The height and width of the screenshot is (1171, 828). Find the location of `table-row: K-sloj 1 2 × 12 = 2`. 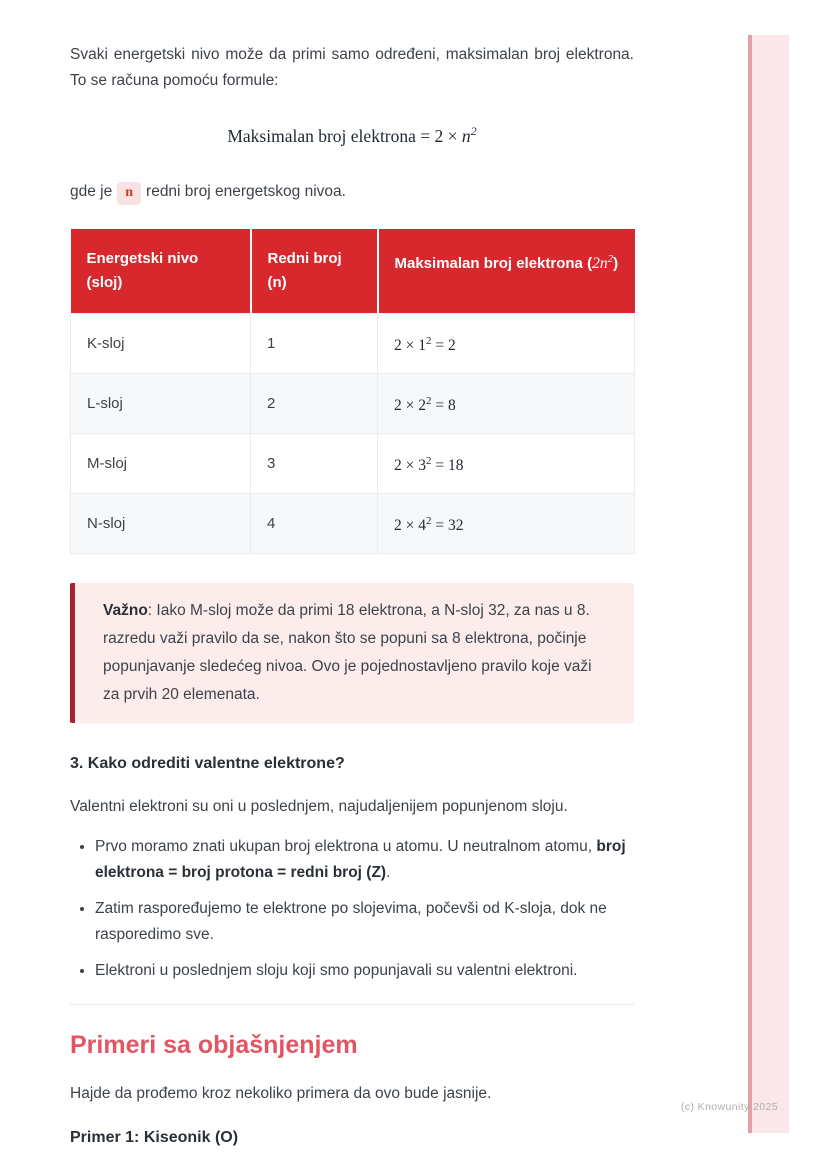

table-row: K-sloj 1 2 × 12 = 2 is located at coordinates (352, 343).